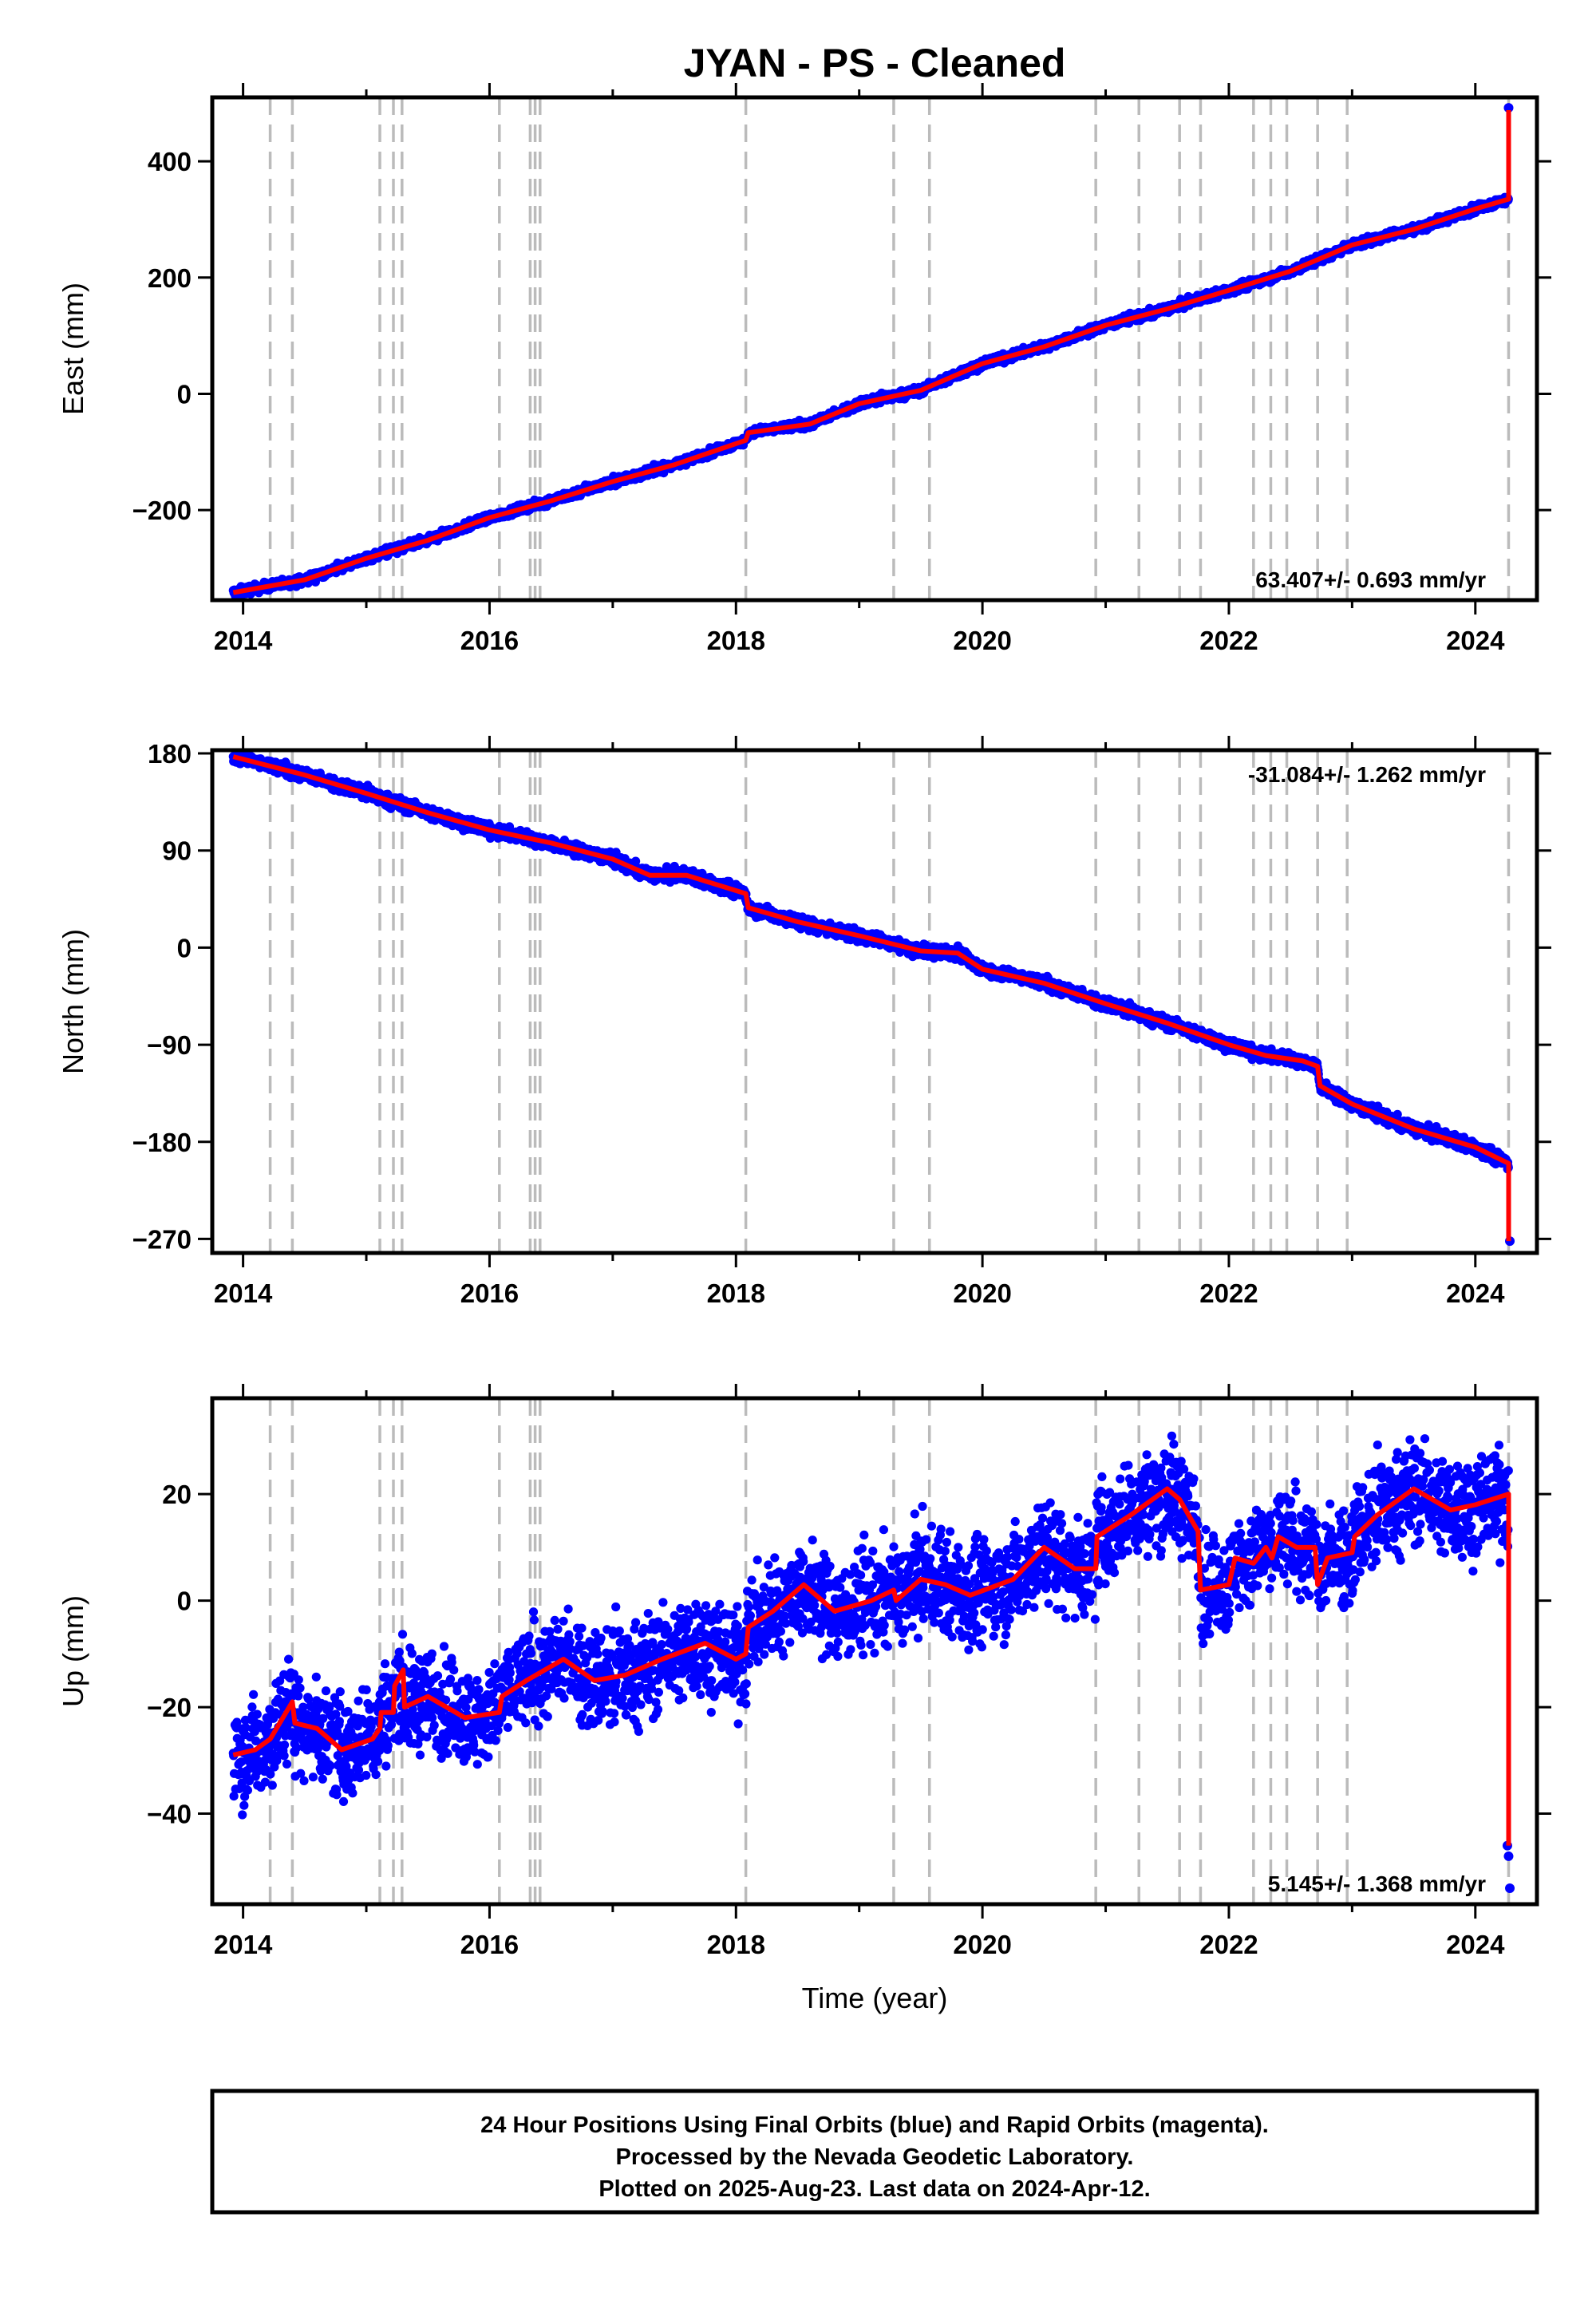 This screenshot has width=1596, height=2316. Describe the element at coordinates (736, 640) in the screenshot. I see `x-tick-label: 2018` at that location.